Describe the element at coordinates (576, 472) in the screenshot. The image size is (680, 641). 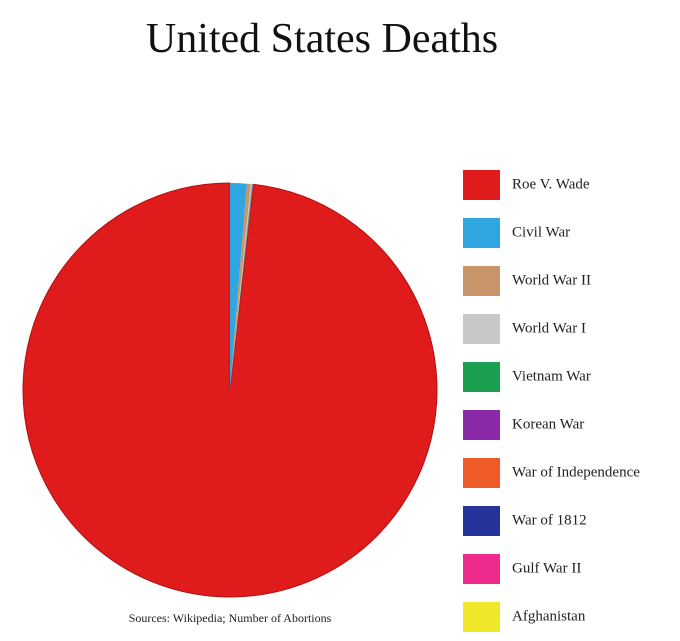
I see `legend-label: War of Independence` at that location.